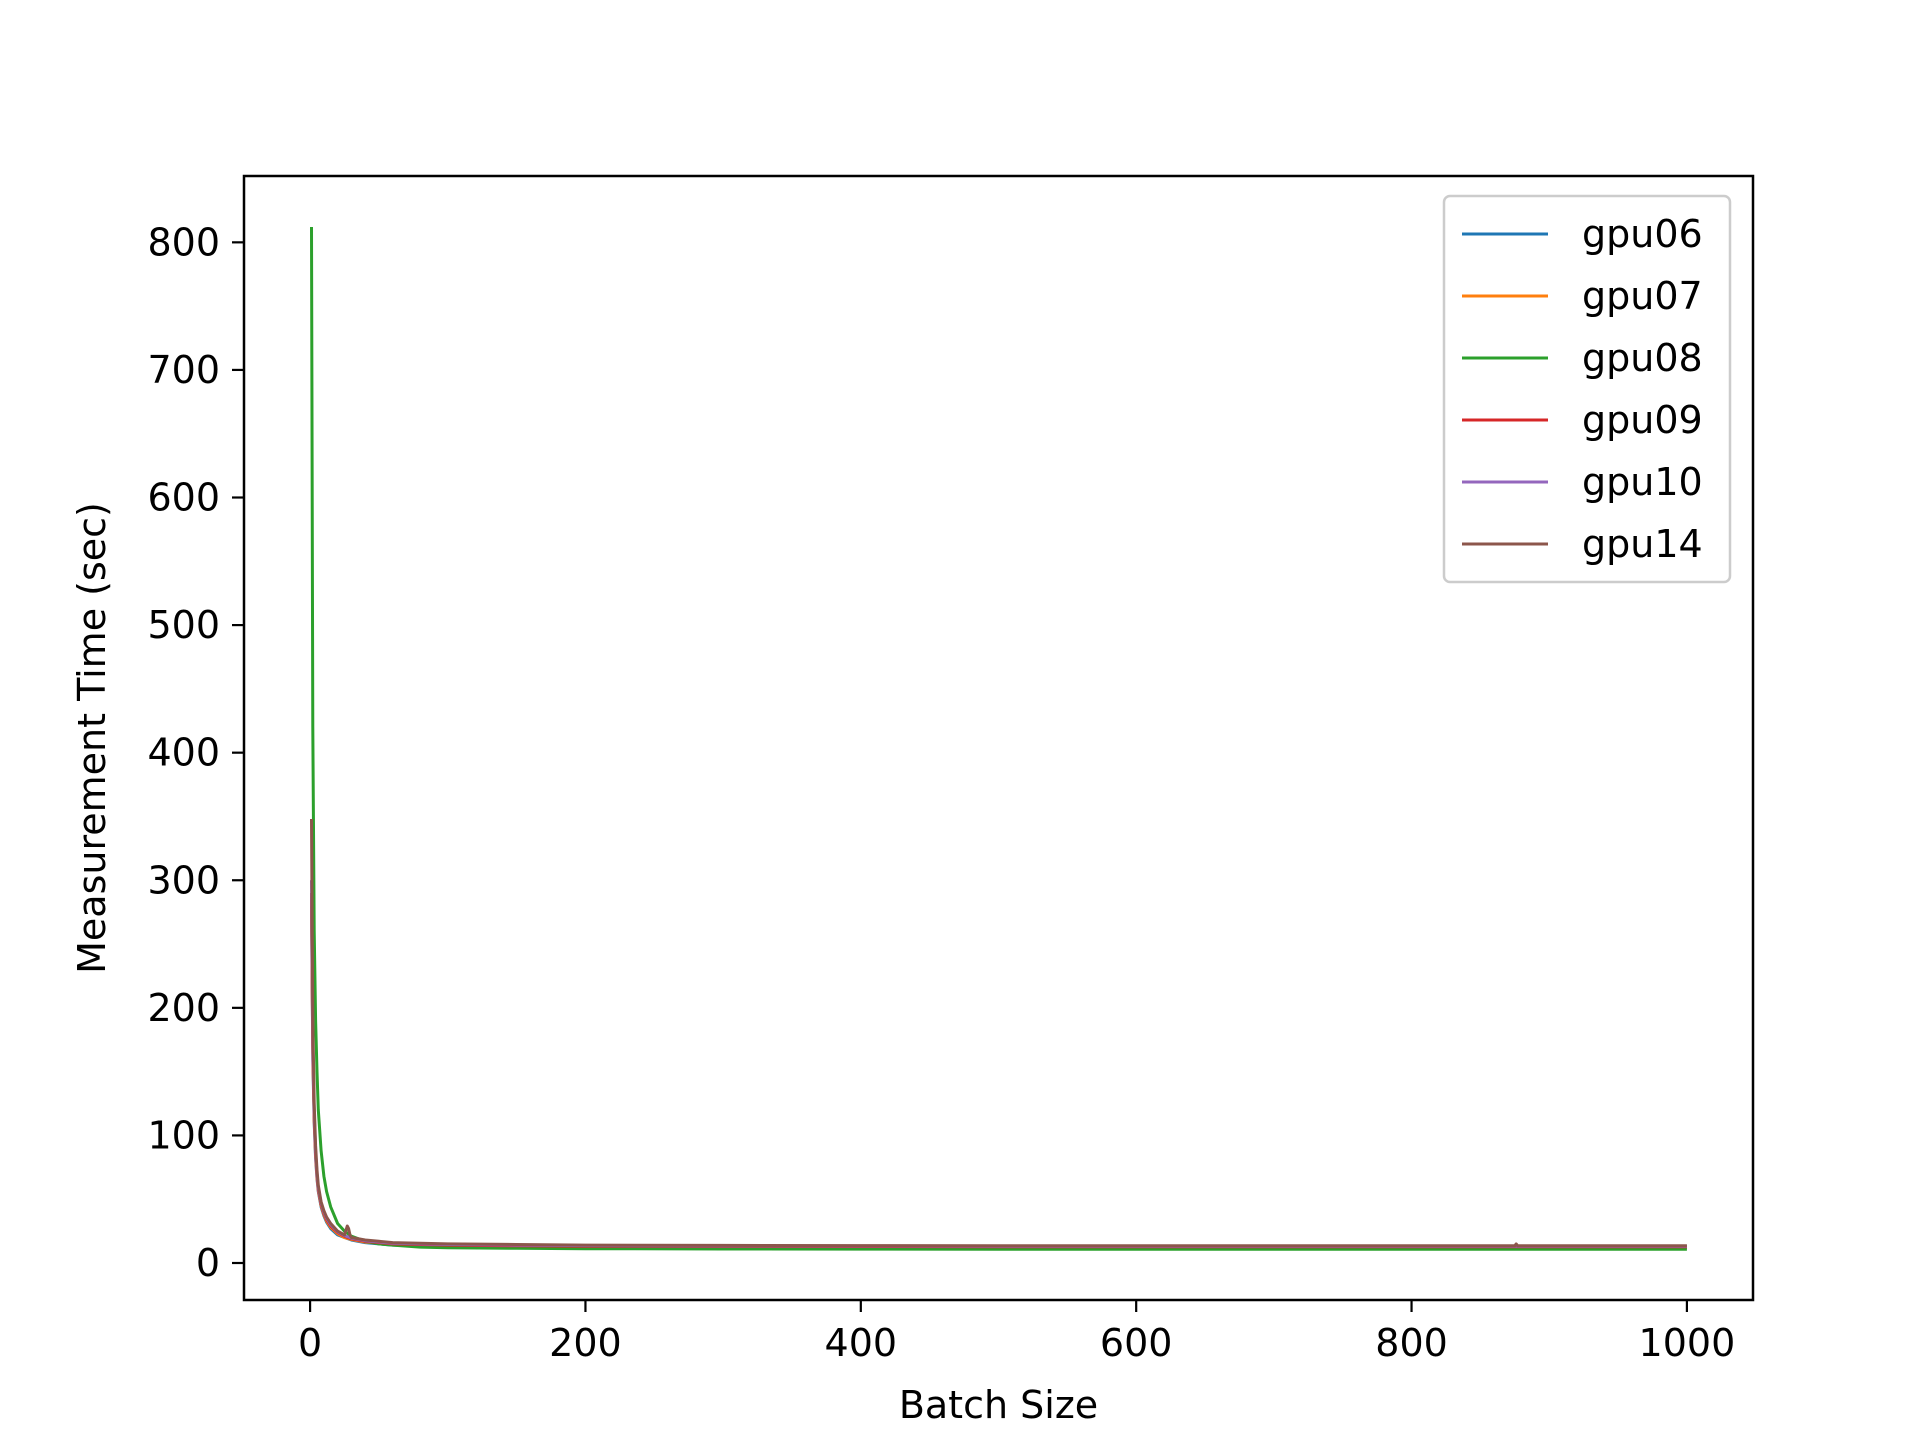 The image size is (1920, 1440). I want to click on x-axis-label: Batch Size, so click(998, 1405).